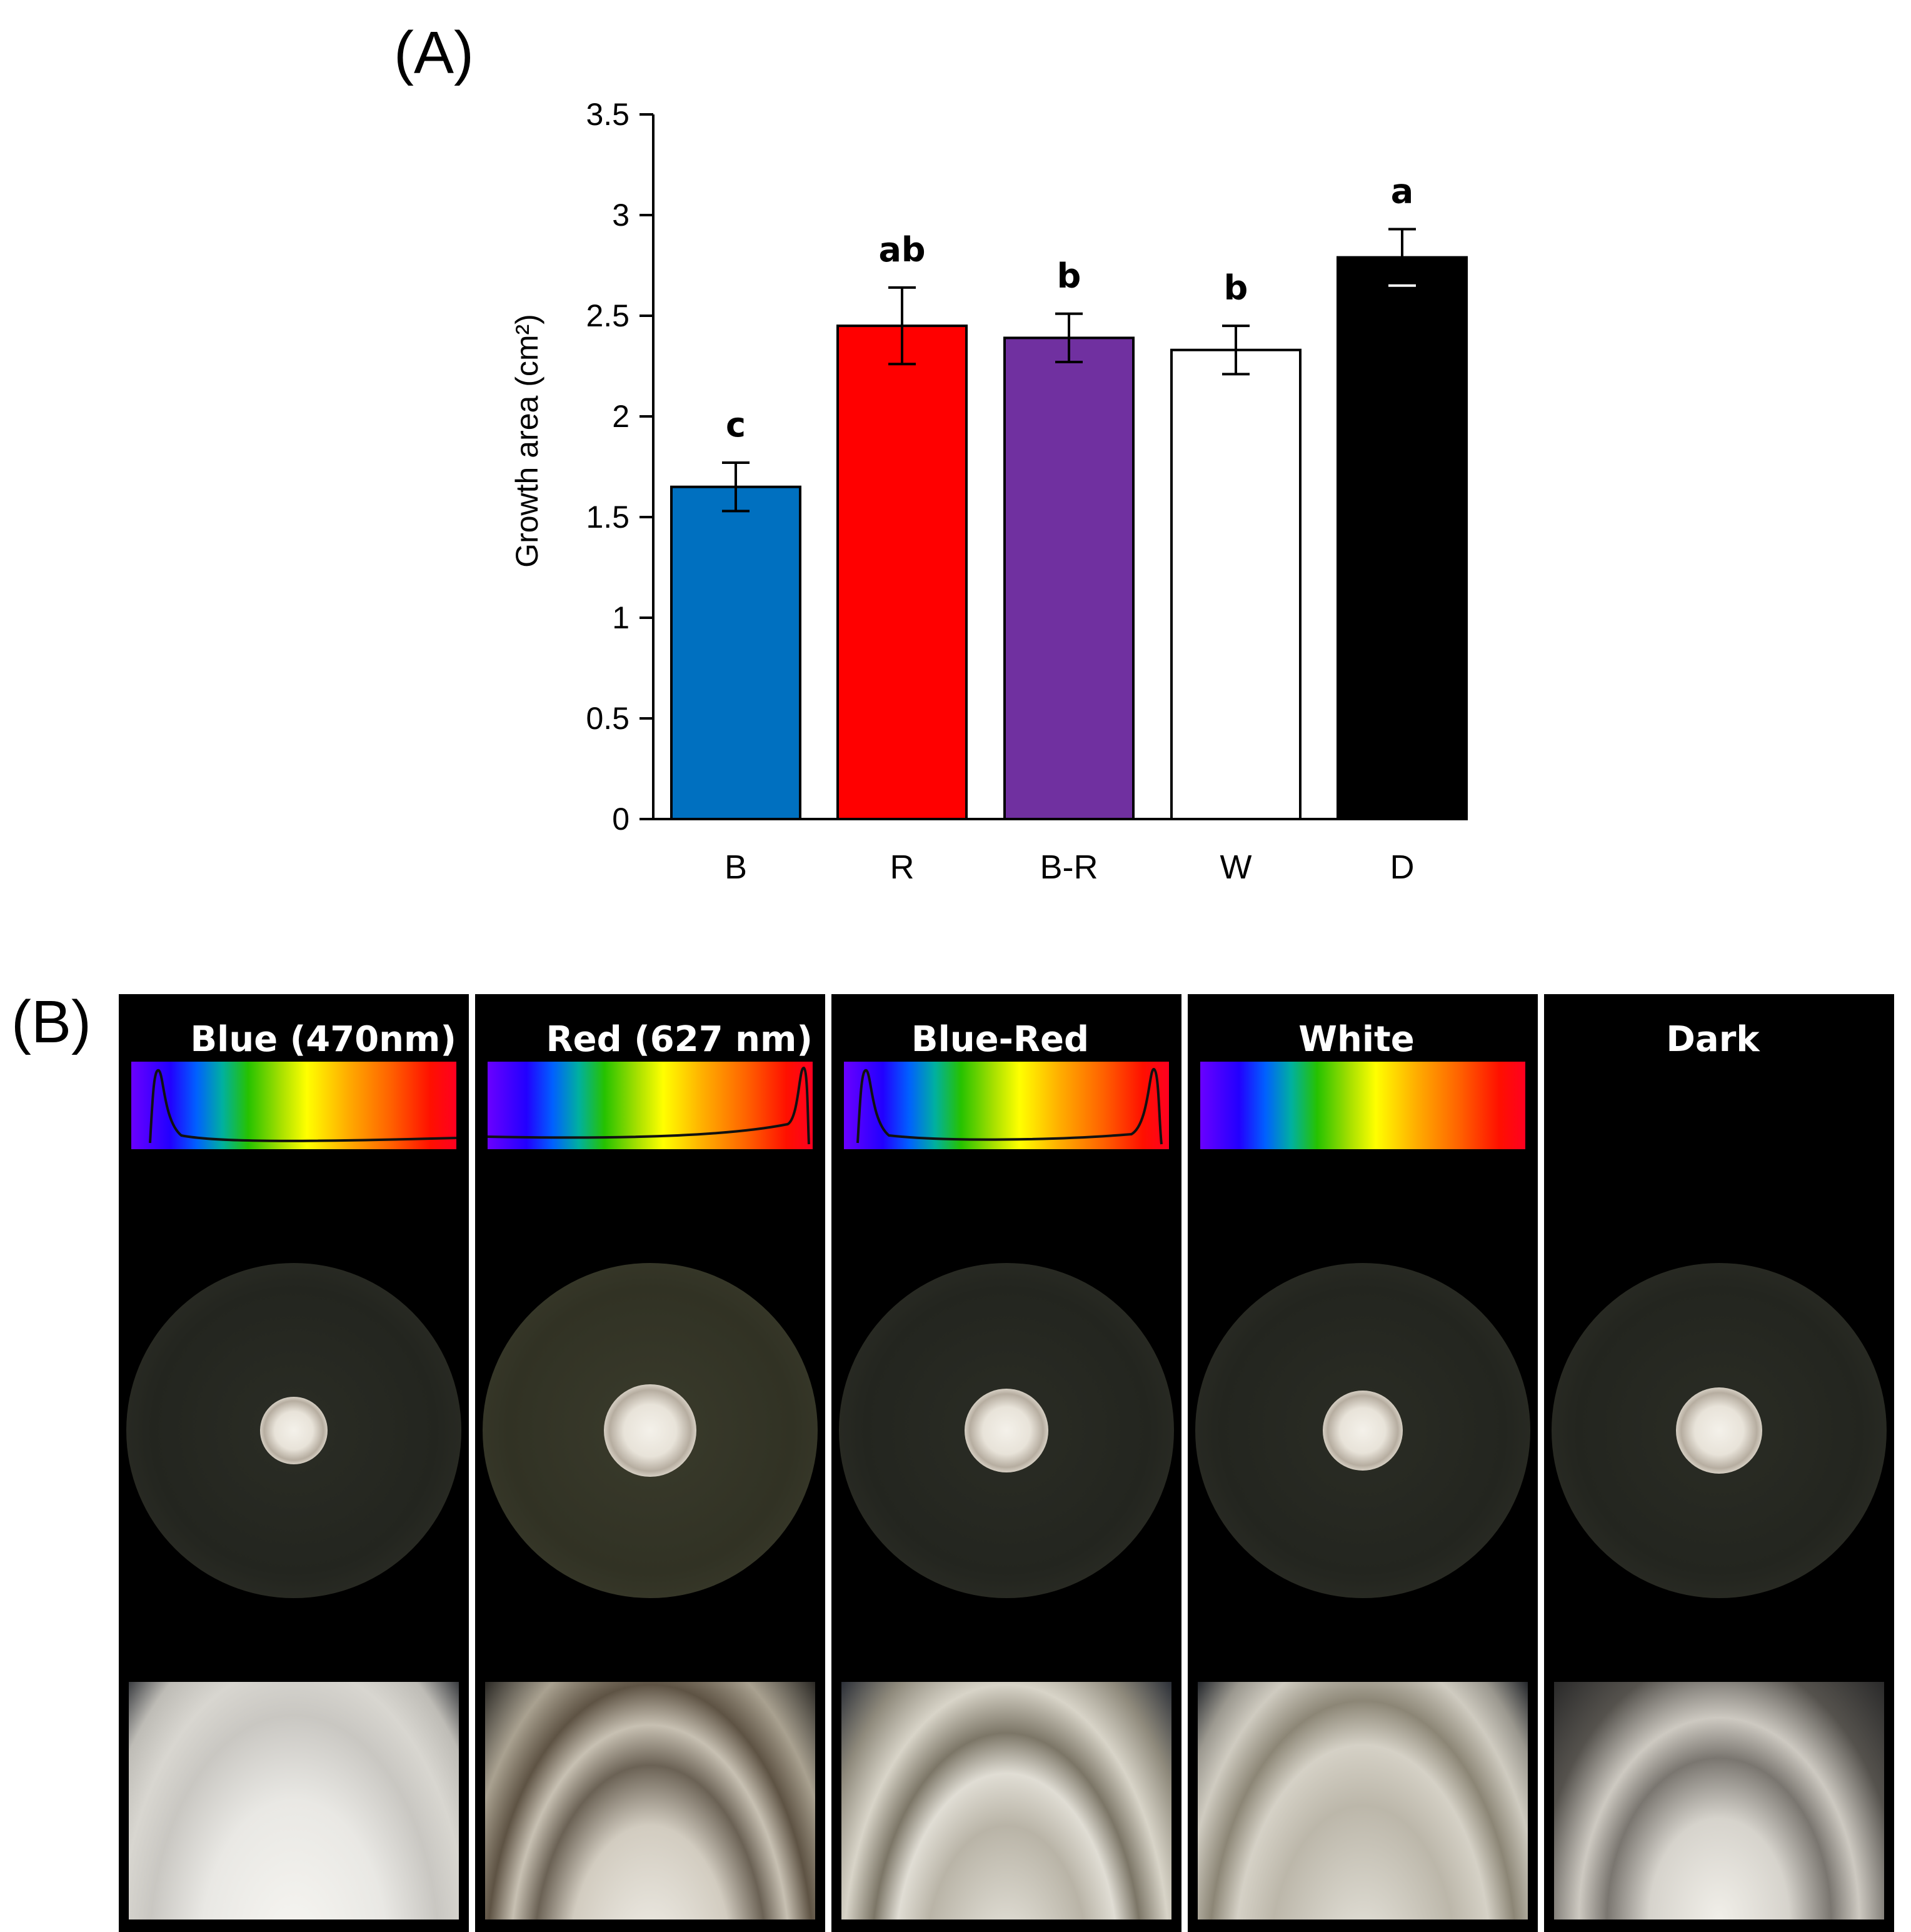 The image size is (1911, 1932). Describe the element at coordinates (607, 114) in the screenshot. I see `y-tick-label: 3.5` at that location.